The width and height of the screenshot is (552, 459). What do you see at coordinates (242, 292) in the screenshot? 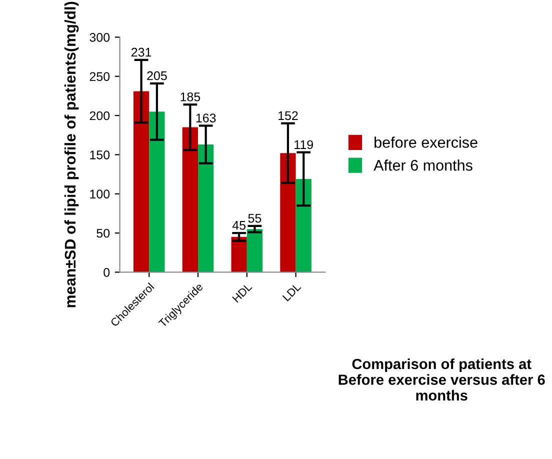
I see `x-tick-label: HDL` at bounding box center [242, 292].